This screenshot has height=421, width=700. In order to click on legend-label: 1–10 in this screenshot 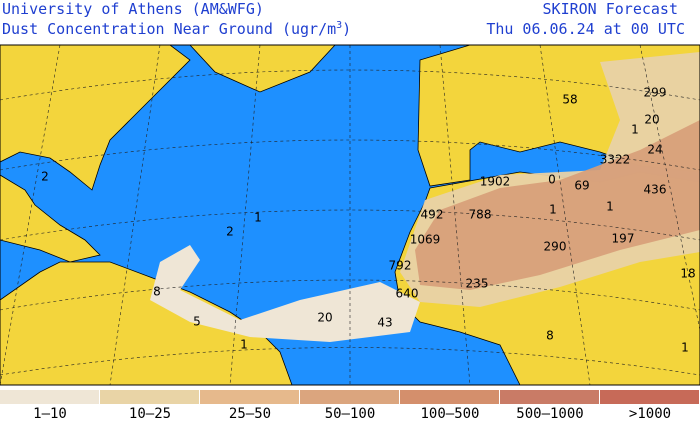, I will do `click(50, 413)`.